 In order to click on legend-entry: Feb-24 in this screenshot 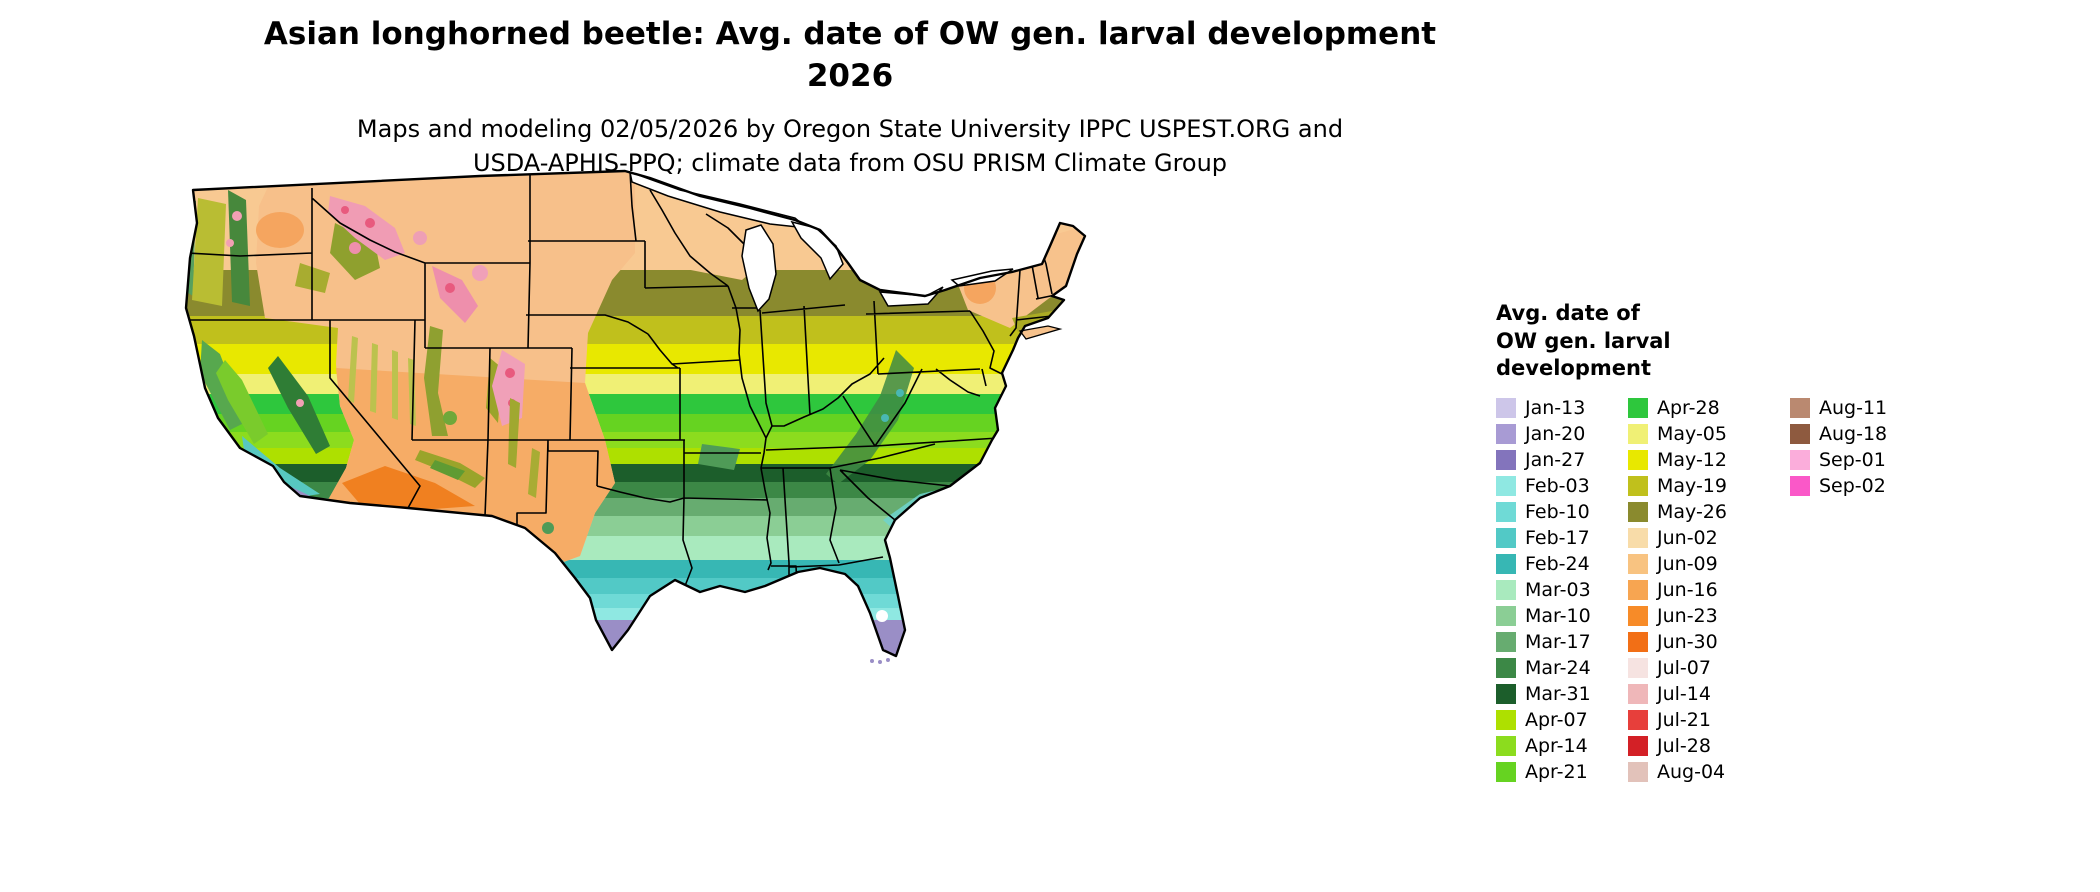, I will do `click(1562, 564)`.